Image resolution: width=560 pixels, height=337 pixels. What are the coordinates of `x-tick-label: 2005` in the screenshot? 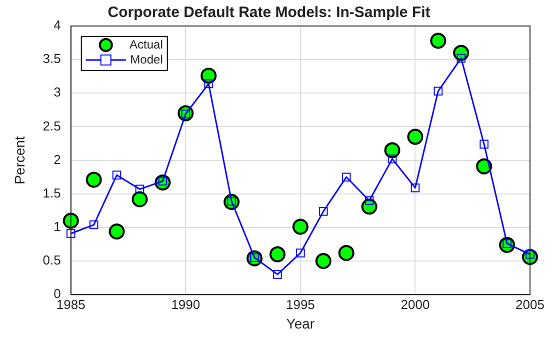 It's located at (530, 304).